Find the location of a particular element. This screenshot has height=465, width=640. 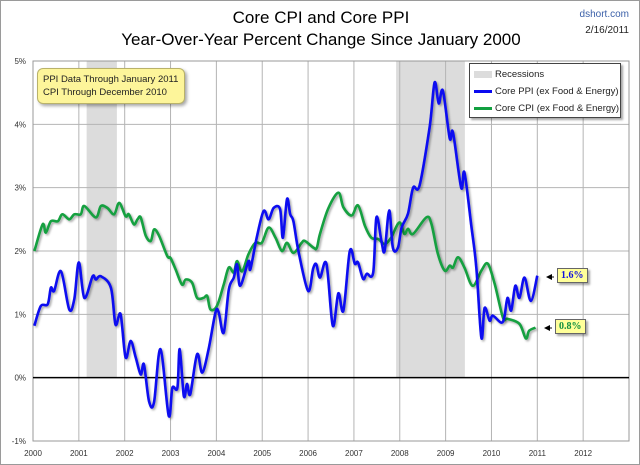

x-tick-label: 2005 is located at coordinates (262, 453).